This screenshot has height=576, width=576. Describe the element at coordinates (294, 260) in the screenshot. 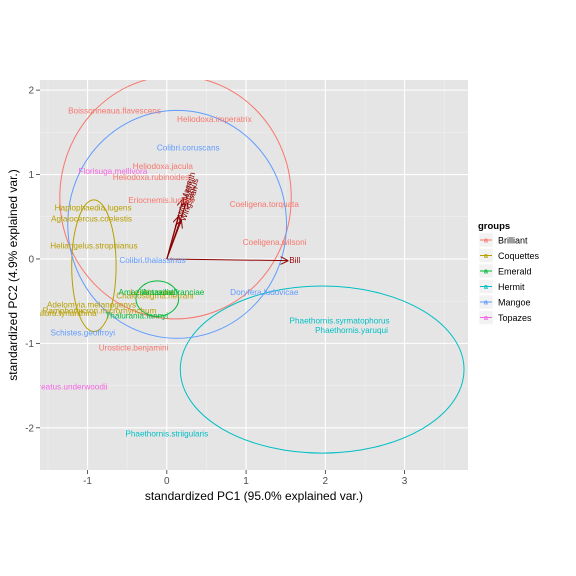

I see `arrow-label-bill: Bill` at that location.